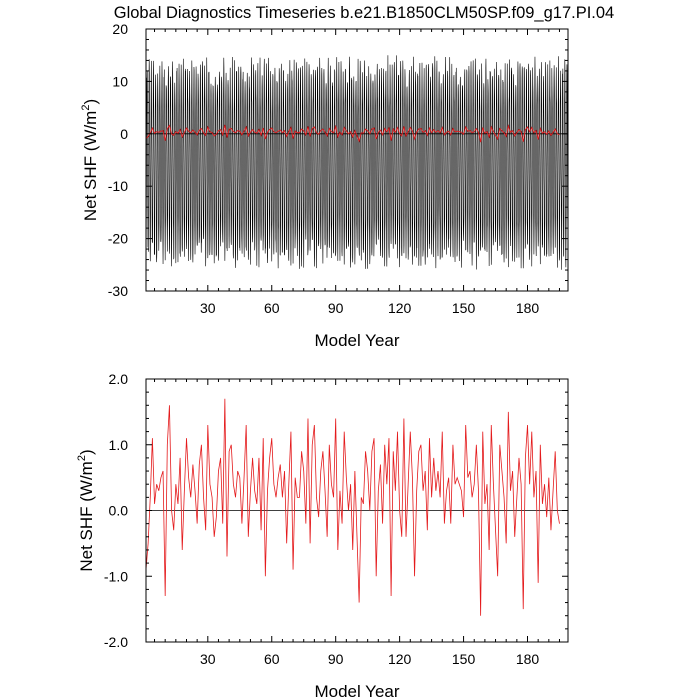  What do you see at coordinates (90, 102) in the screenshot?
I see `monthly-y-axis-title-close: )` at bounding box center [90, 102].